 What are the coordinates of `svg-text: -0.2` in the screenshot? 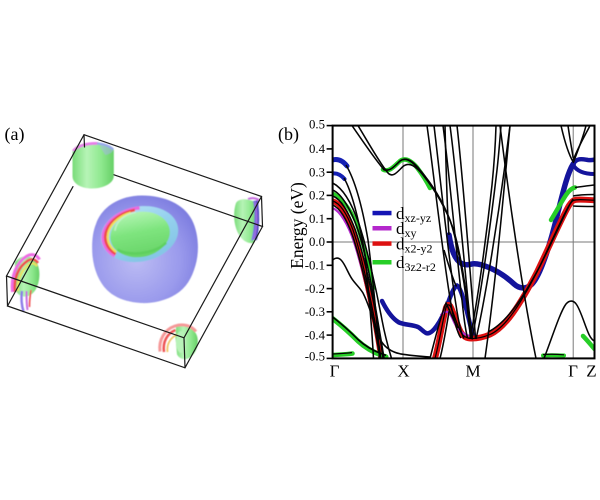 It's located at (315, 289).